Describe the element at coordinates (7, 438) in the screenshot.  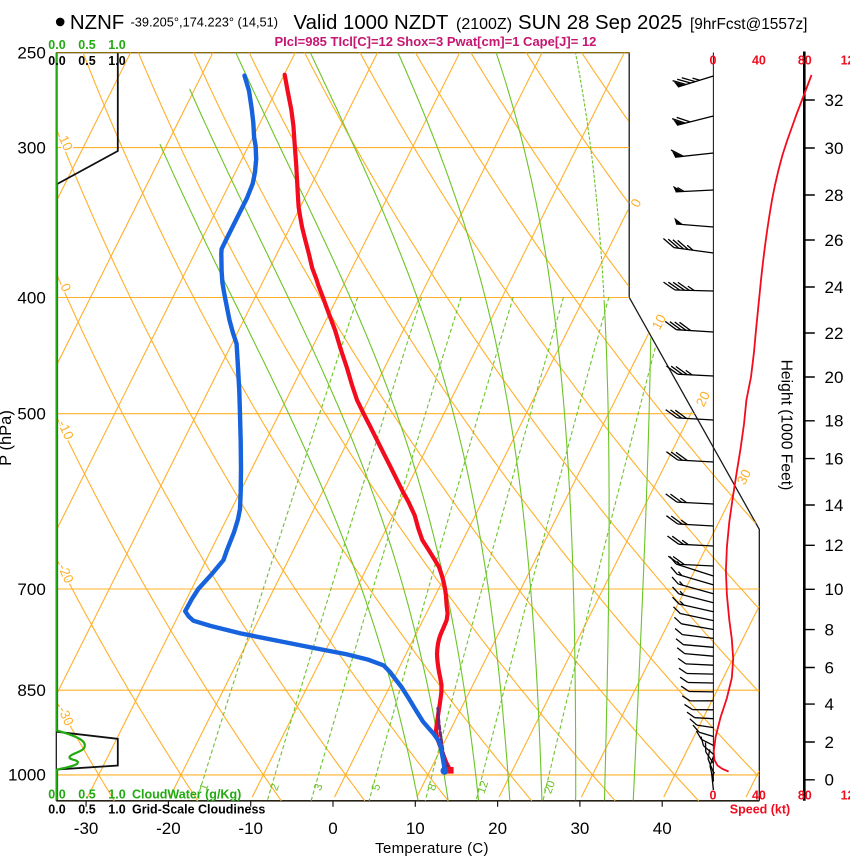
I see `svg-text: P (hPa)` at that location.